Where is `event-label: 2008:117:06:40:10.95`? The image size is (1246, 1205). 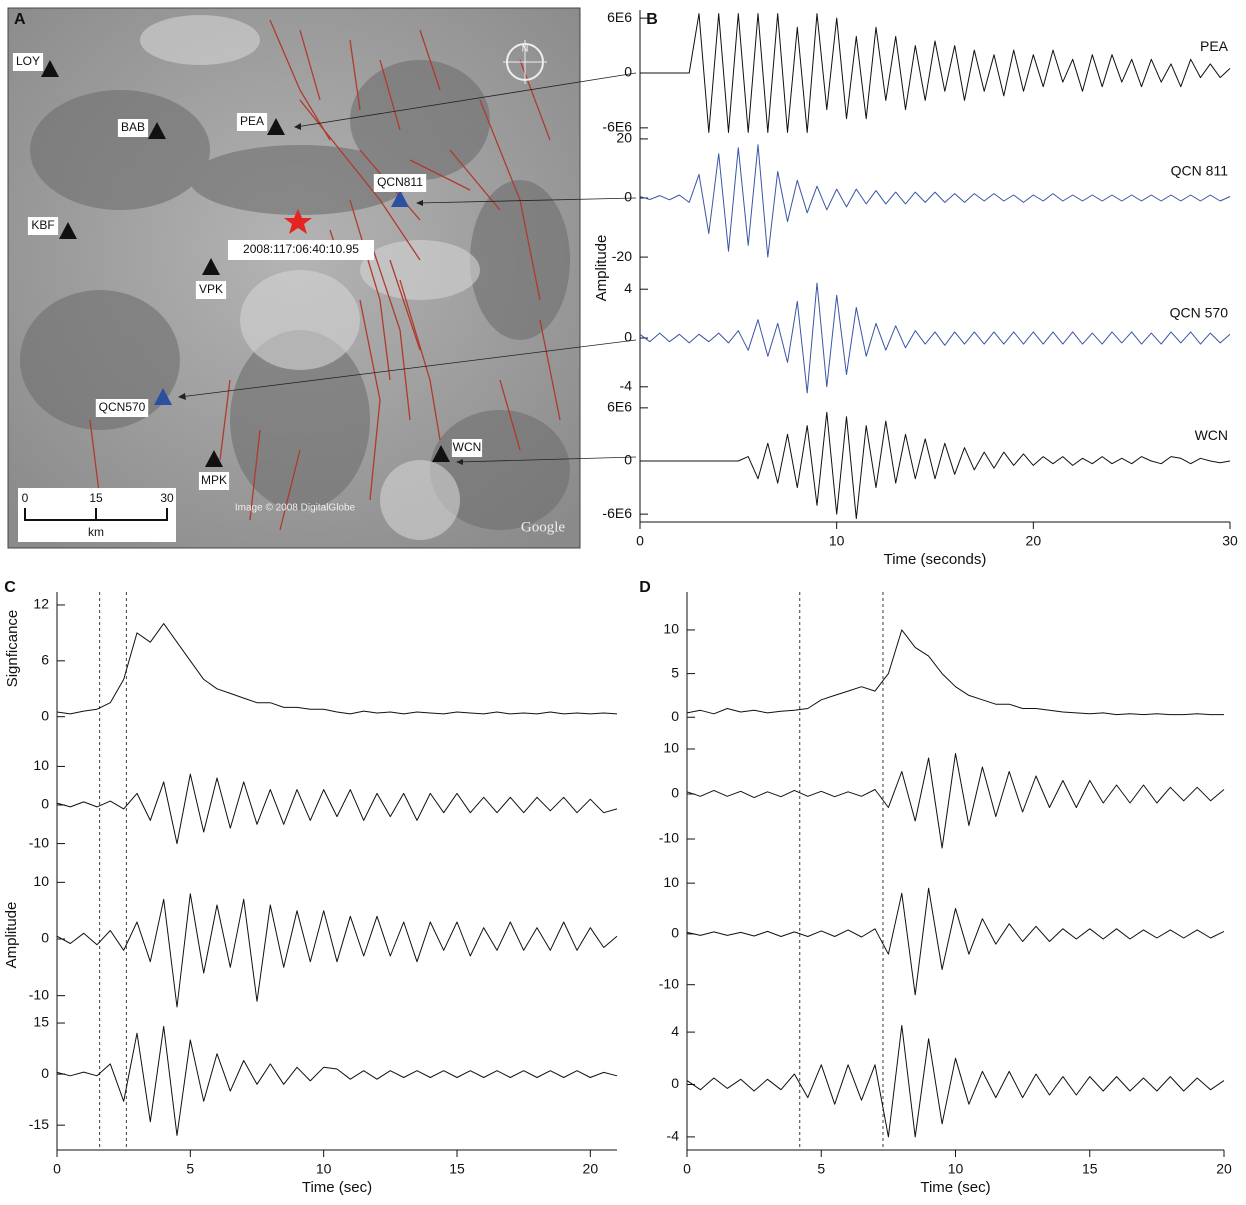 event-label: 2008:117:06:40:10.95 is located at coordinates (301, 249).